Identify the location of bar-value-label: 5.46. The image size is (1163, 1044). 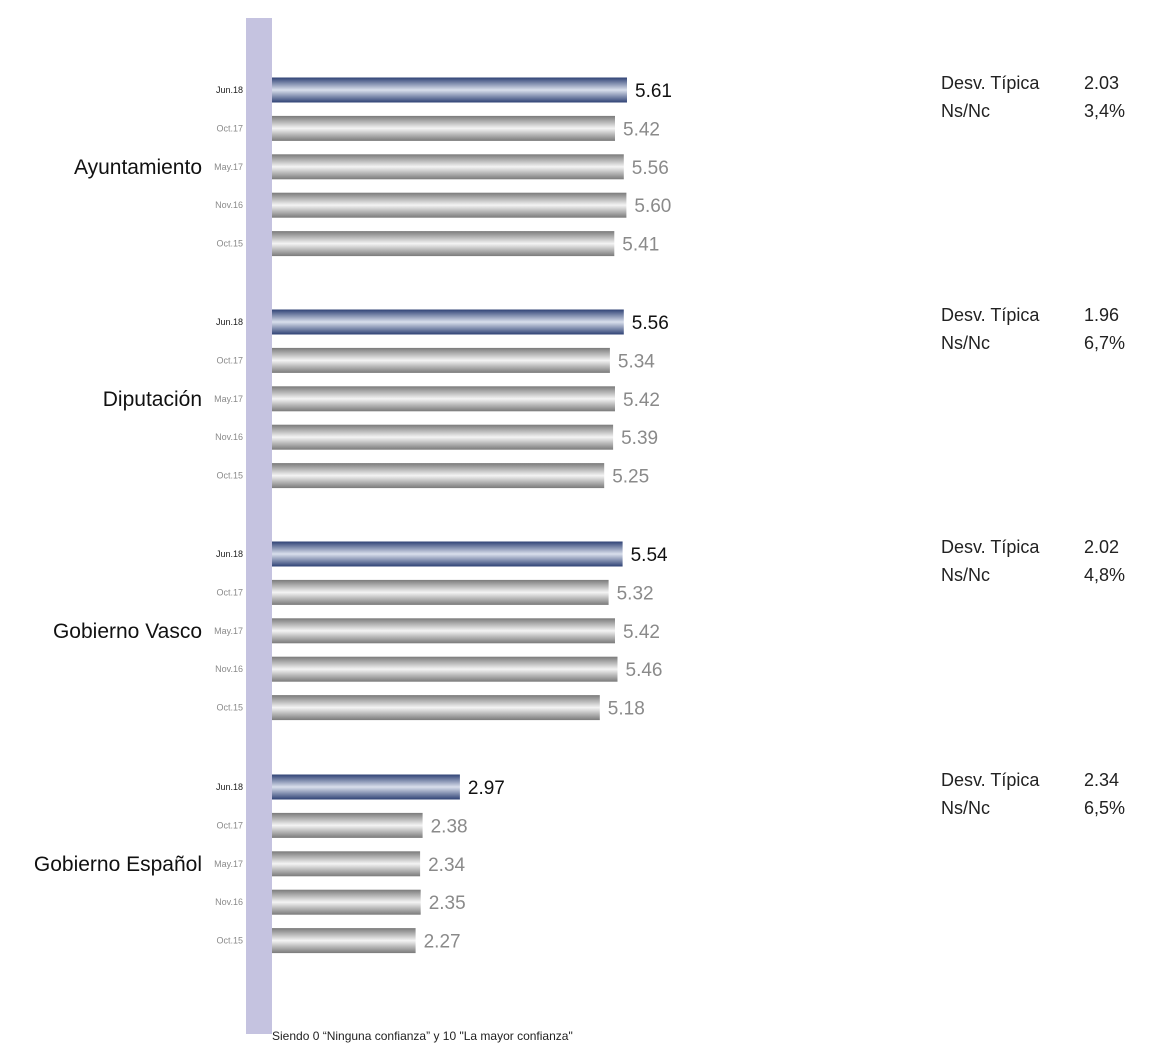
(644, 670).